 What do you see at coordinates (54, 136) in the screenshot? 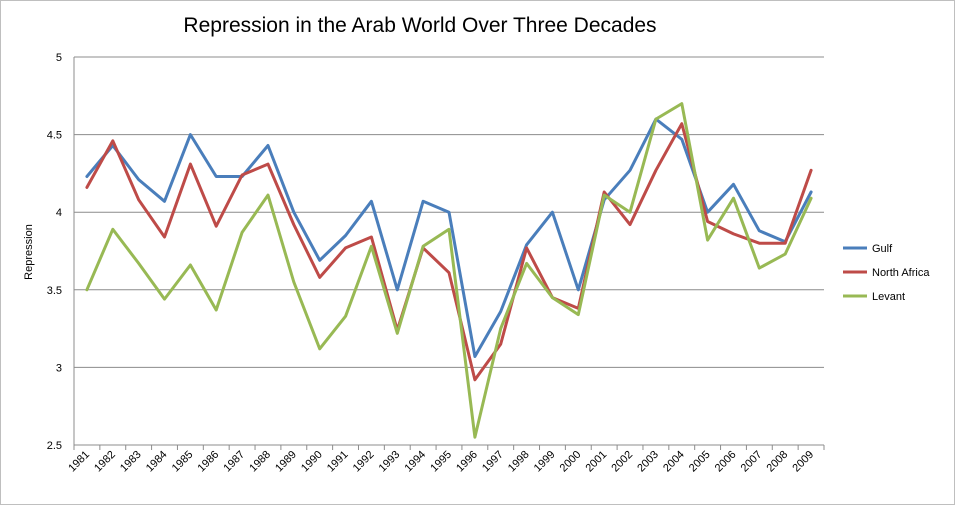
I see `y-tick-label: 4.5` at bounding box center [54, 136].